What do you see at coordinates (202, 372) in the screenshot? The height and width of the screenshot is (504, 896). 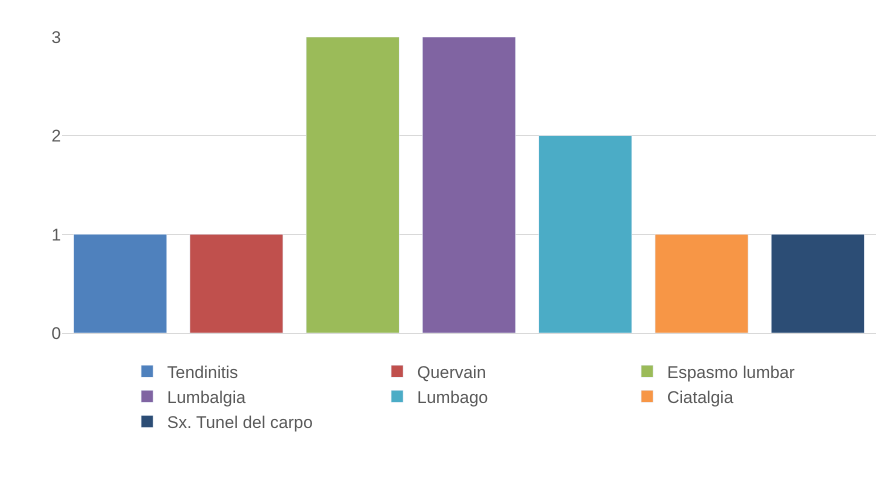 I see `legend-label: Tendinitis` at bounding box center [202, 372].